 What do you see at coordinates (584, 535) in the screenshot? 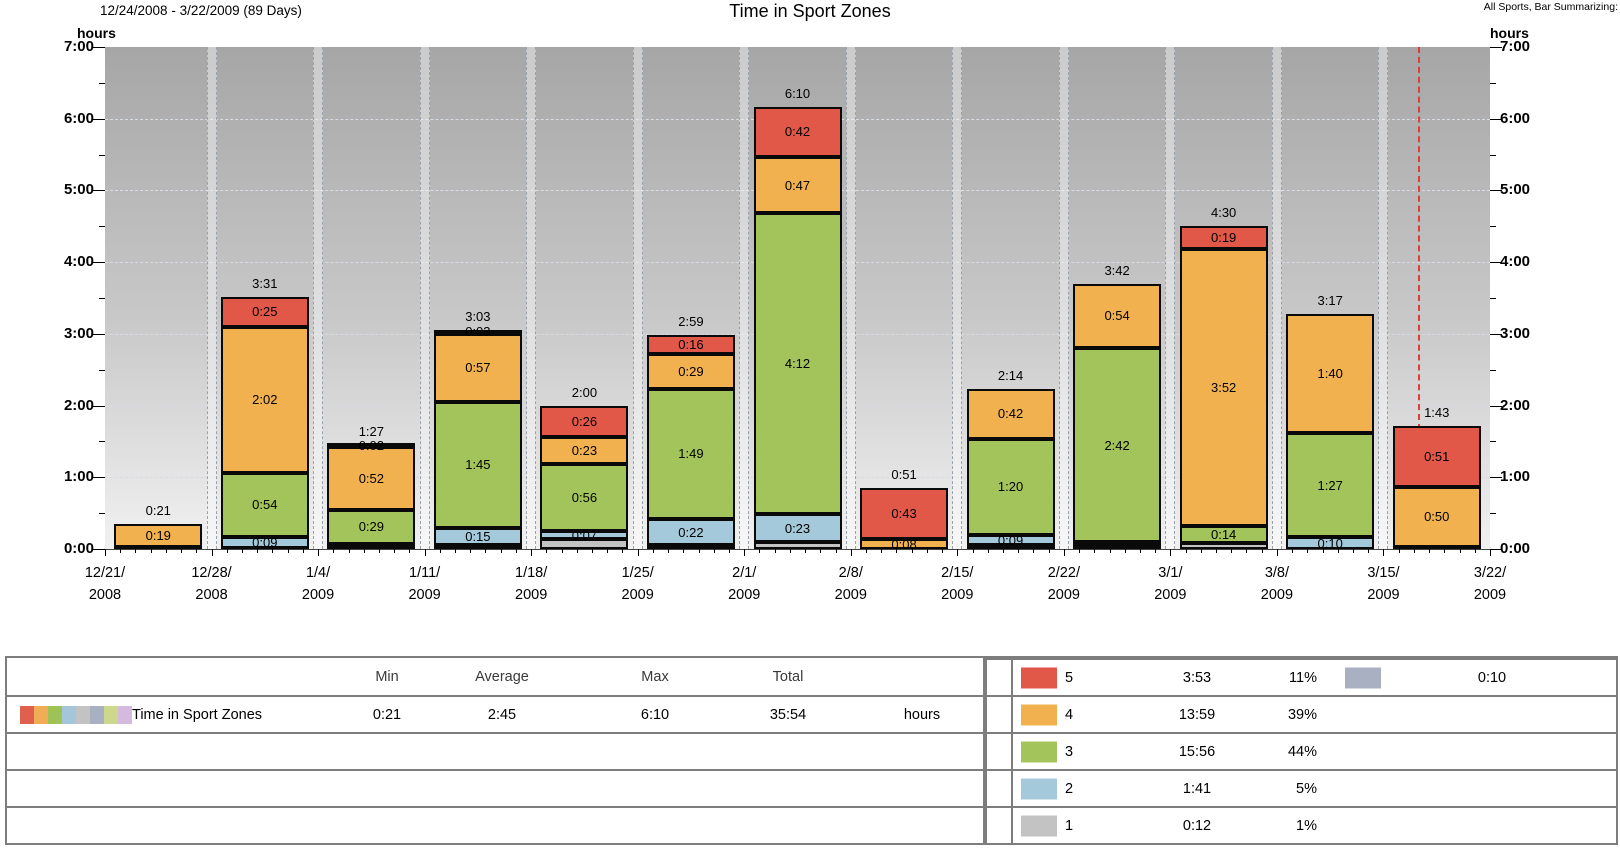
I see `bar-segment-zone2: 0:07` at bounding box center [584, 535].